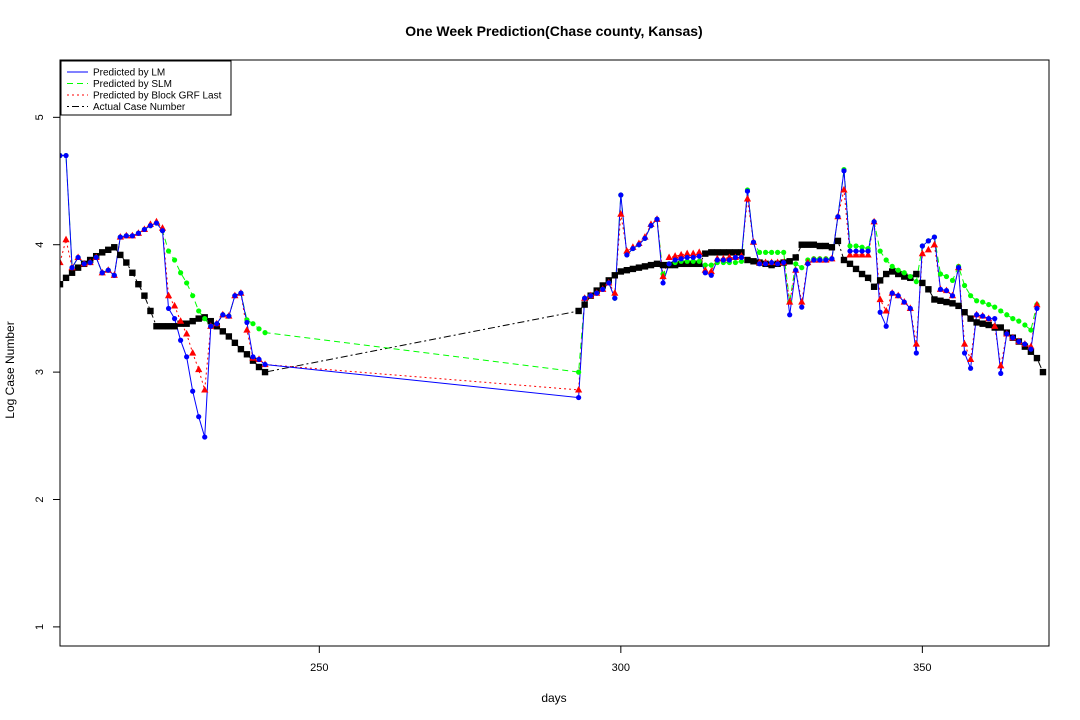 This screenshot has width=1080, height=720. What do you see at coordinates (40, 117) in the screenshot?
I see `y-tick-label: 5` at bounding box center [40, 117].